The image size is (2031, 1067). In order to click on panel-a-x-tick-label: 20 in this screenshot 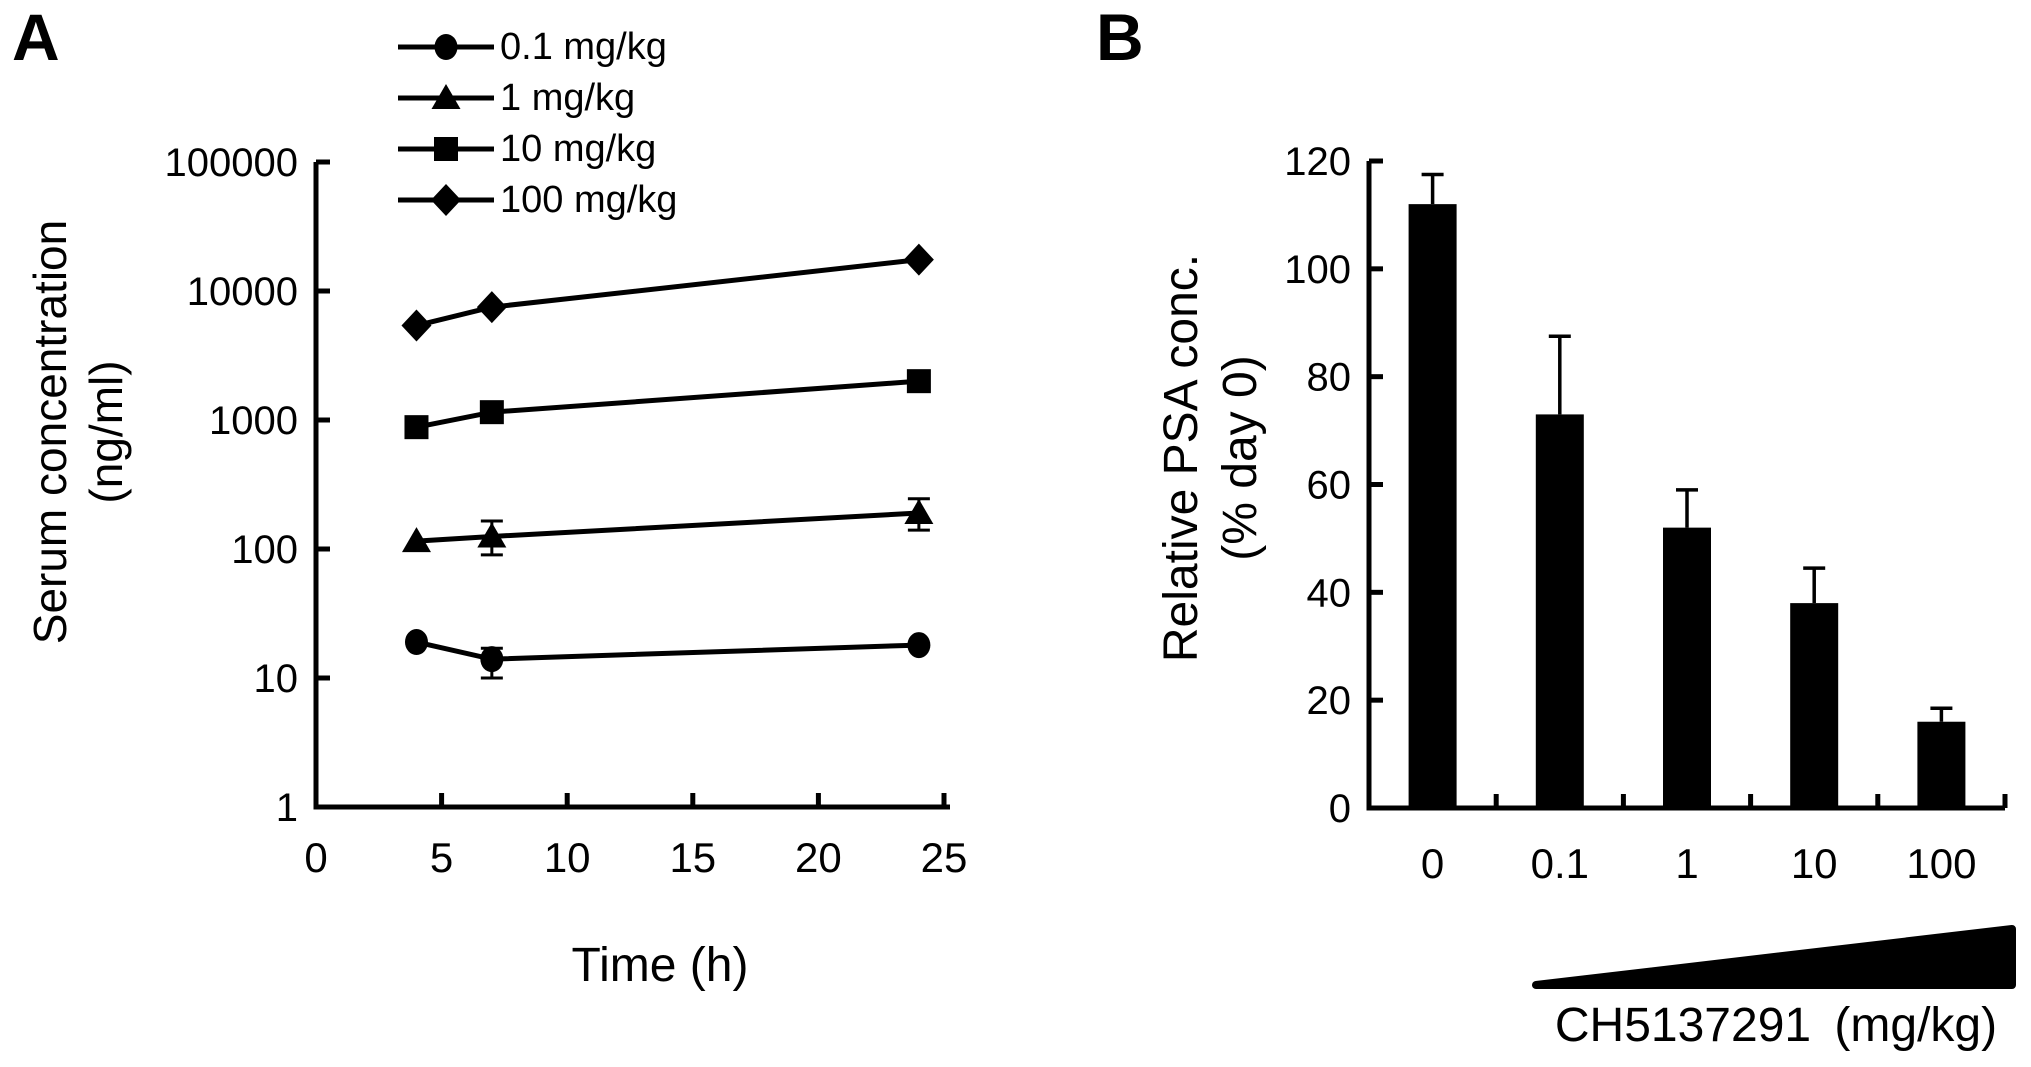, I will do `click(818, 857)`.